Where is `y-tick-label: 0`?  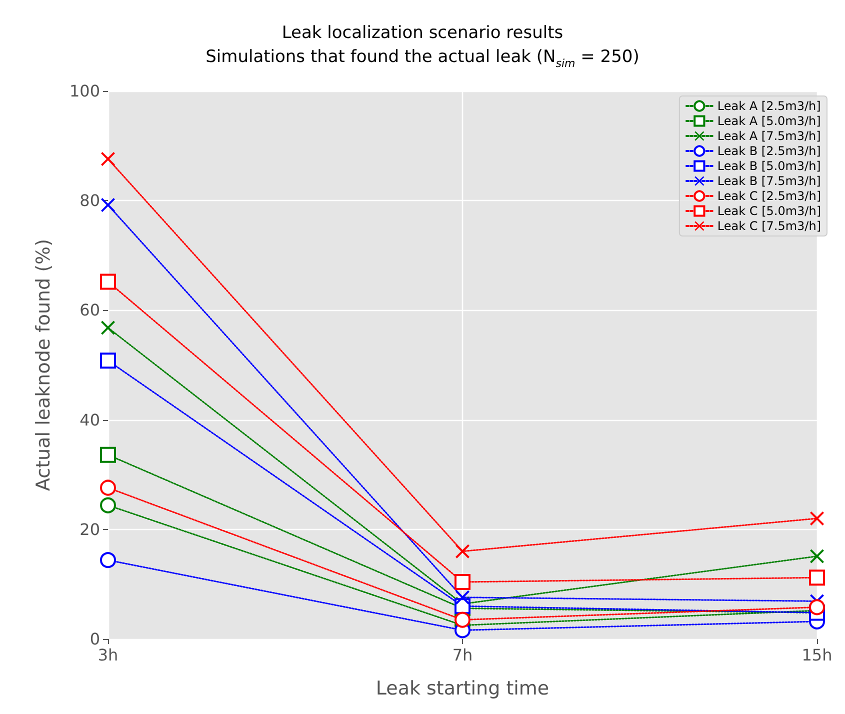
y-tick-label: 0 is located at coordinates (95, 639).